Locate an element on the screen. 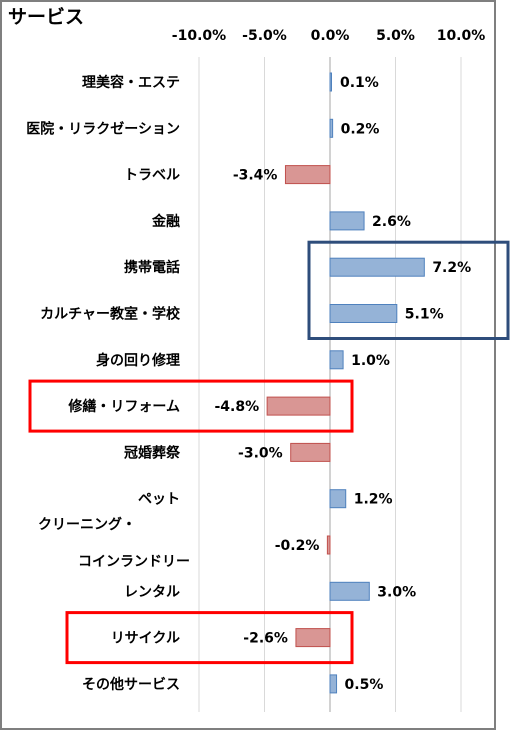 This screenshot has height=738, width=510. category-label: トラベル is located at coordinates (152, 176).